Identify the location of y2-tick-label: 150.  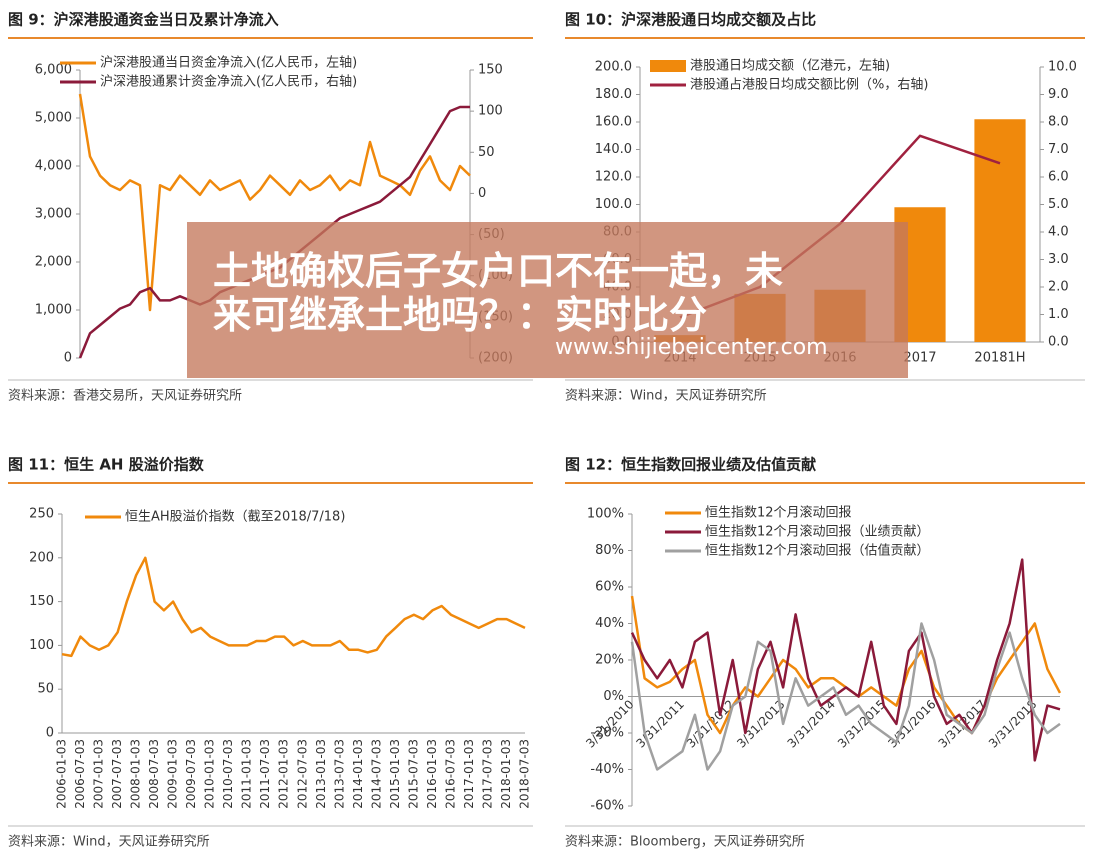
(490, 70).